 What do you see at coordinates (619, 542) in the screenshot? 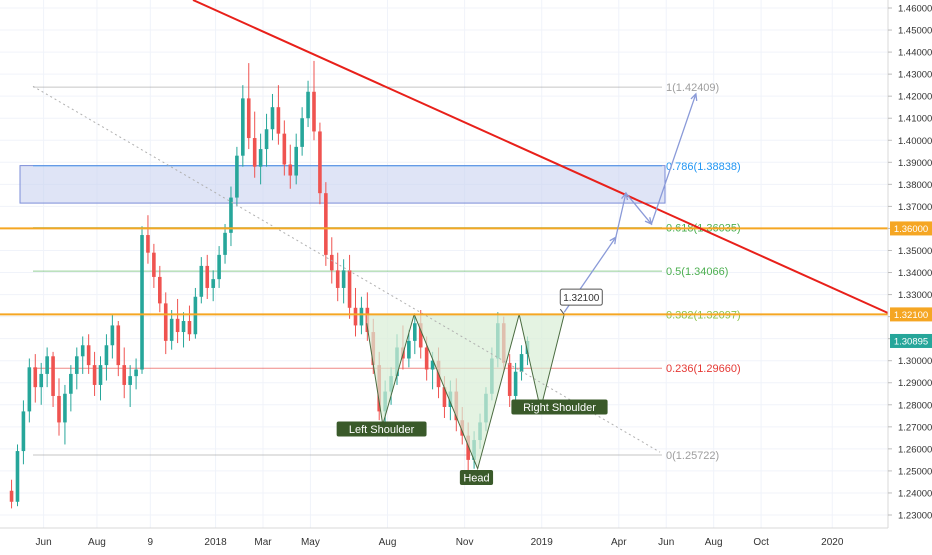
I see `x-tick-label: Apr` at bounding box center [619, 542].